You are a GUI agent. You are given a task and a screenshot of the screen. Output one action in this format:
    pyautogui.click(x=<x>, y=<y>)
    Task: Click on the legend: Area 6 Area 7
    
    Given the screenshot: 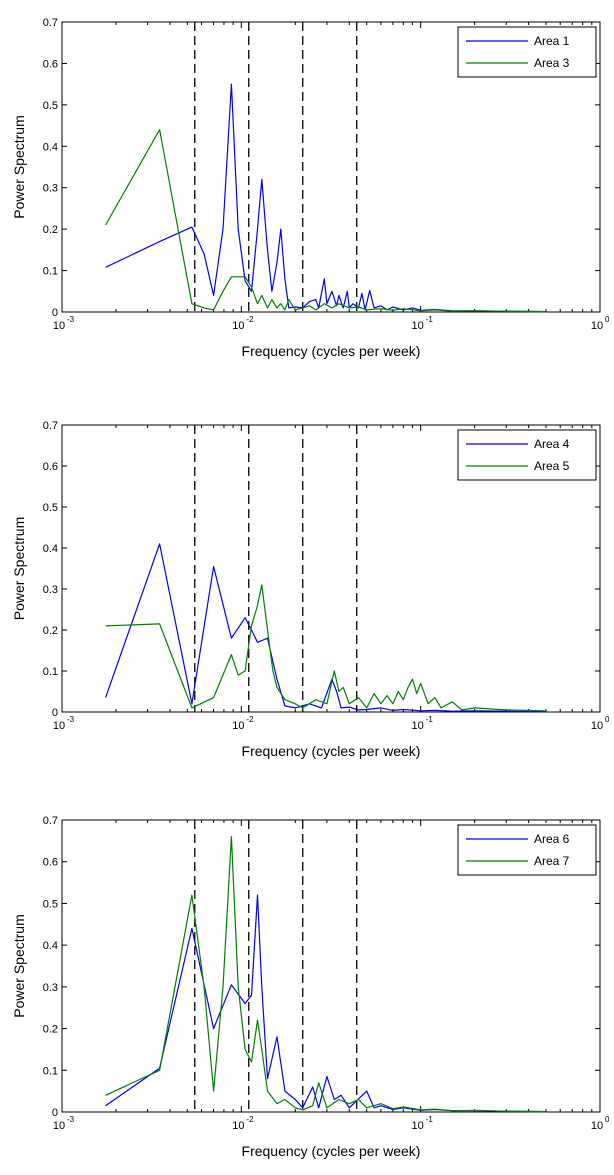 What is the action you would take?
    pyautogui.click(x=527, y=850)
    